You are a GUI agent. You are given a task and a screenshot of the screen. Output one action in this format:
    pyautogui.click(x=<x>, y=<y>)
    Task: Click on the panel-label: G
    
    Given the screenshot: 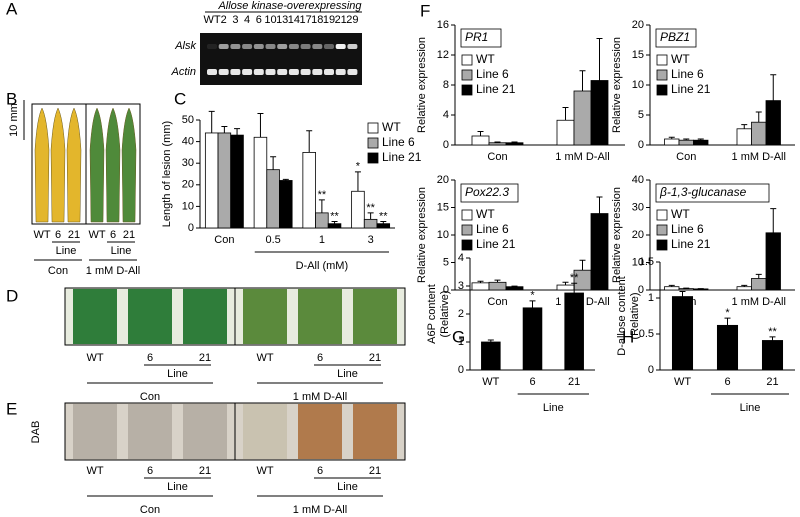 What is the action you would take?
    pyautogui.click(x=458, y=336)
    